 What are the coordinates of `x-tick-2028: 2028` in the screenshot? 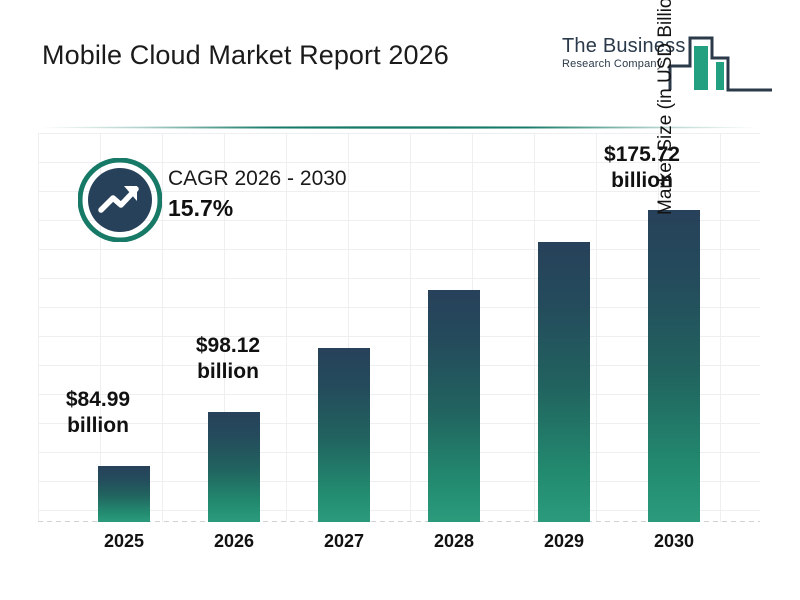 It's located at (454, 541).